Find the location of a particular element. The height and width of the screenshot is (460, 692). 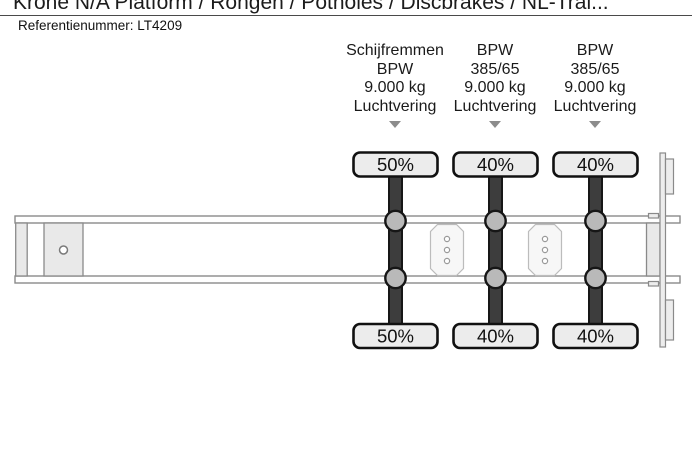

header-divider is located at coordinates (346, 15).